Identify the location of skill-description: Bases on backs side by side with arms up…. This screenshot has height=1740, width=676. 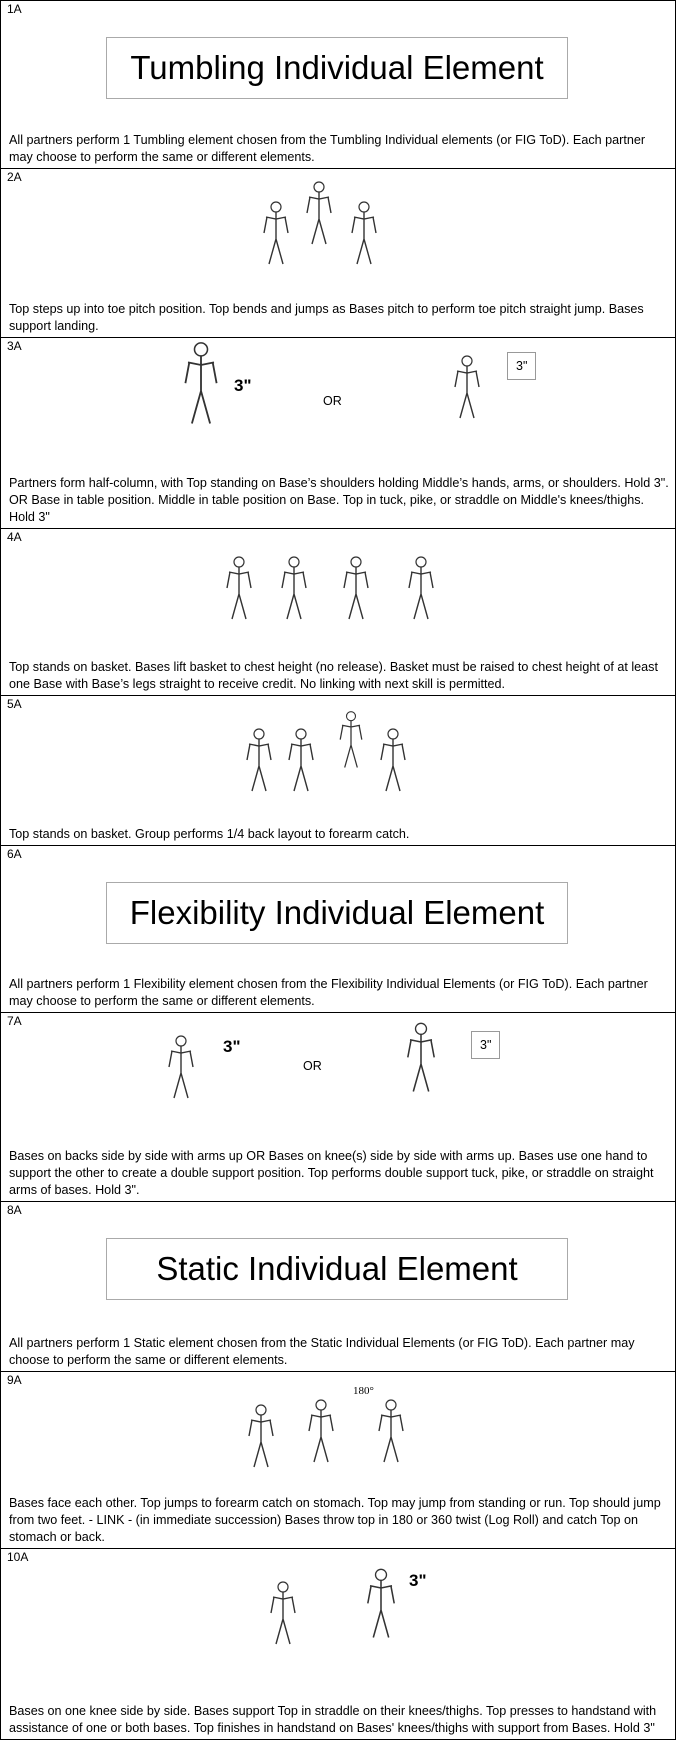
(331, 1173).